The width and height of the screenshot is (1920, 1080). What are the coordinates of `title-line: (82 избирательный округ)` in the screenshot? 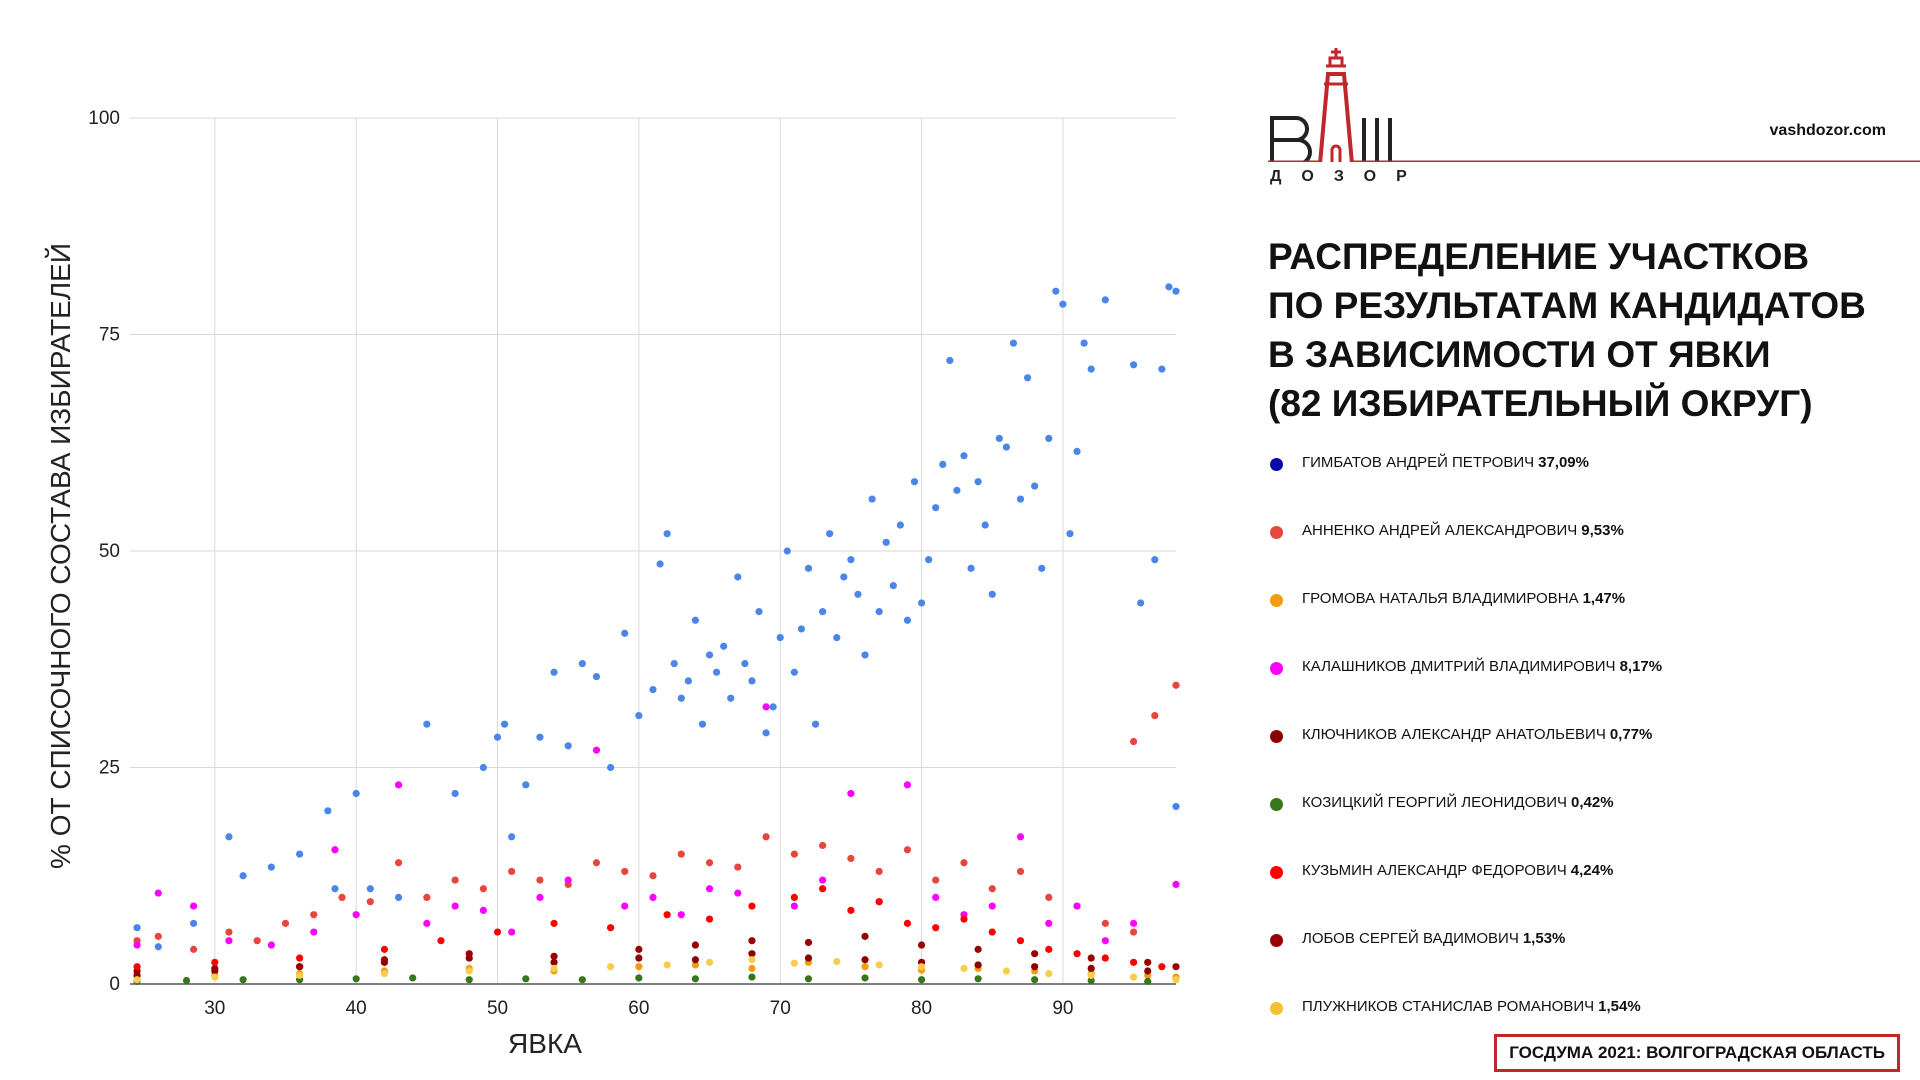 It's located at (1540, 403).